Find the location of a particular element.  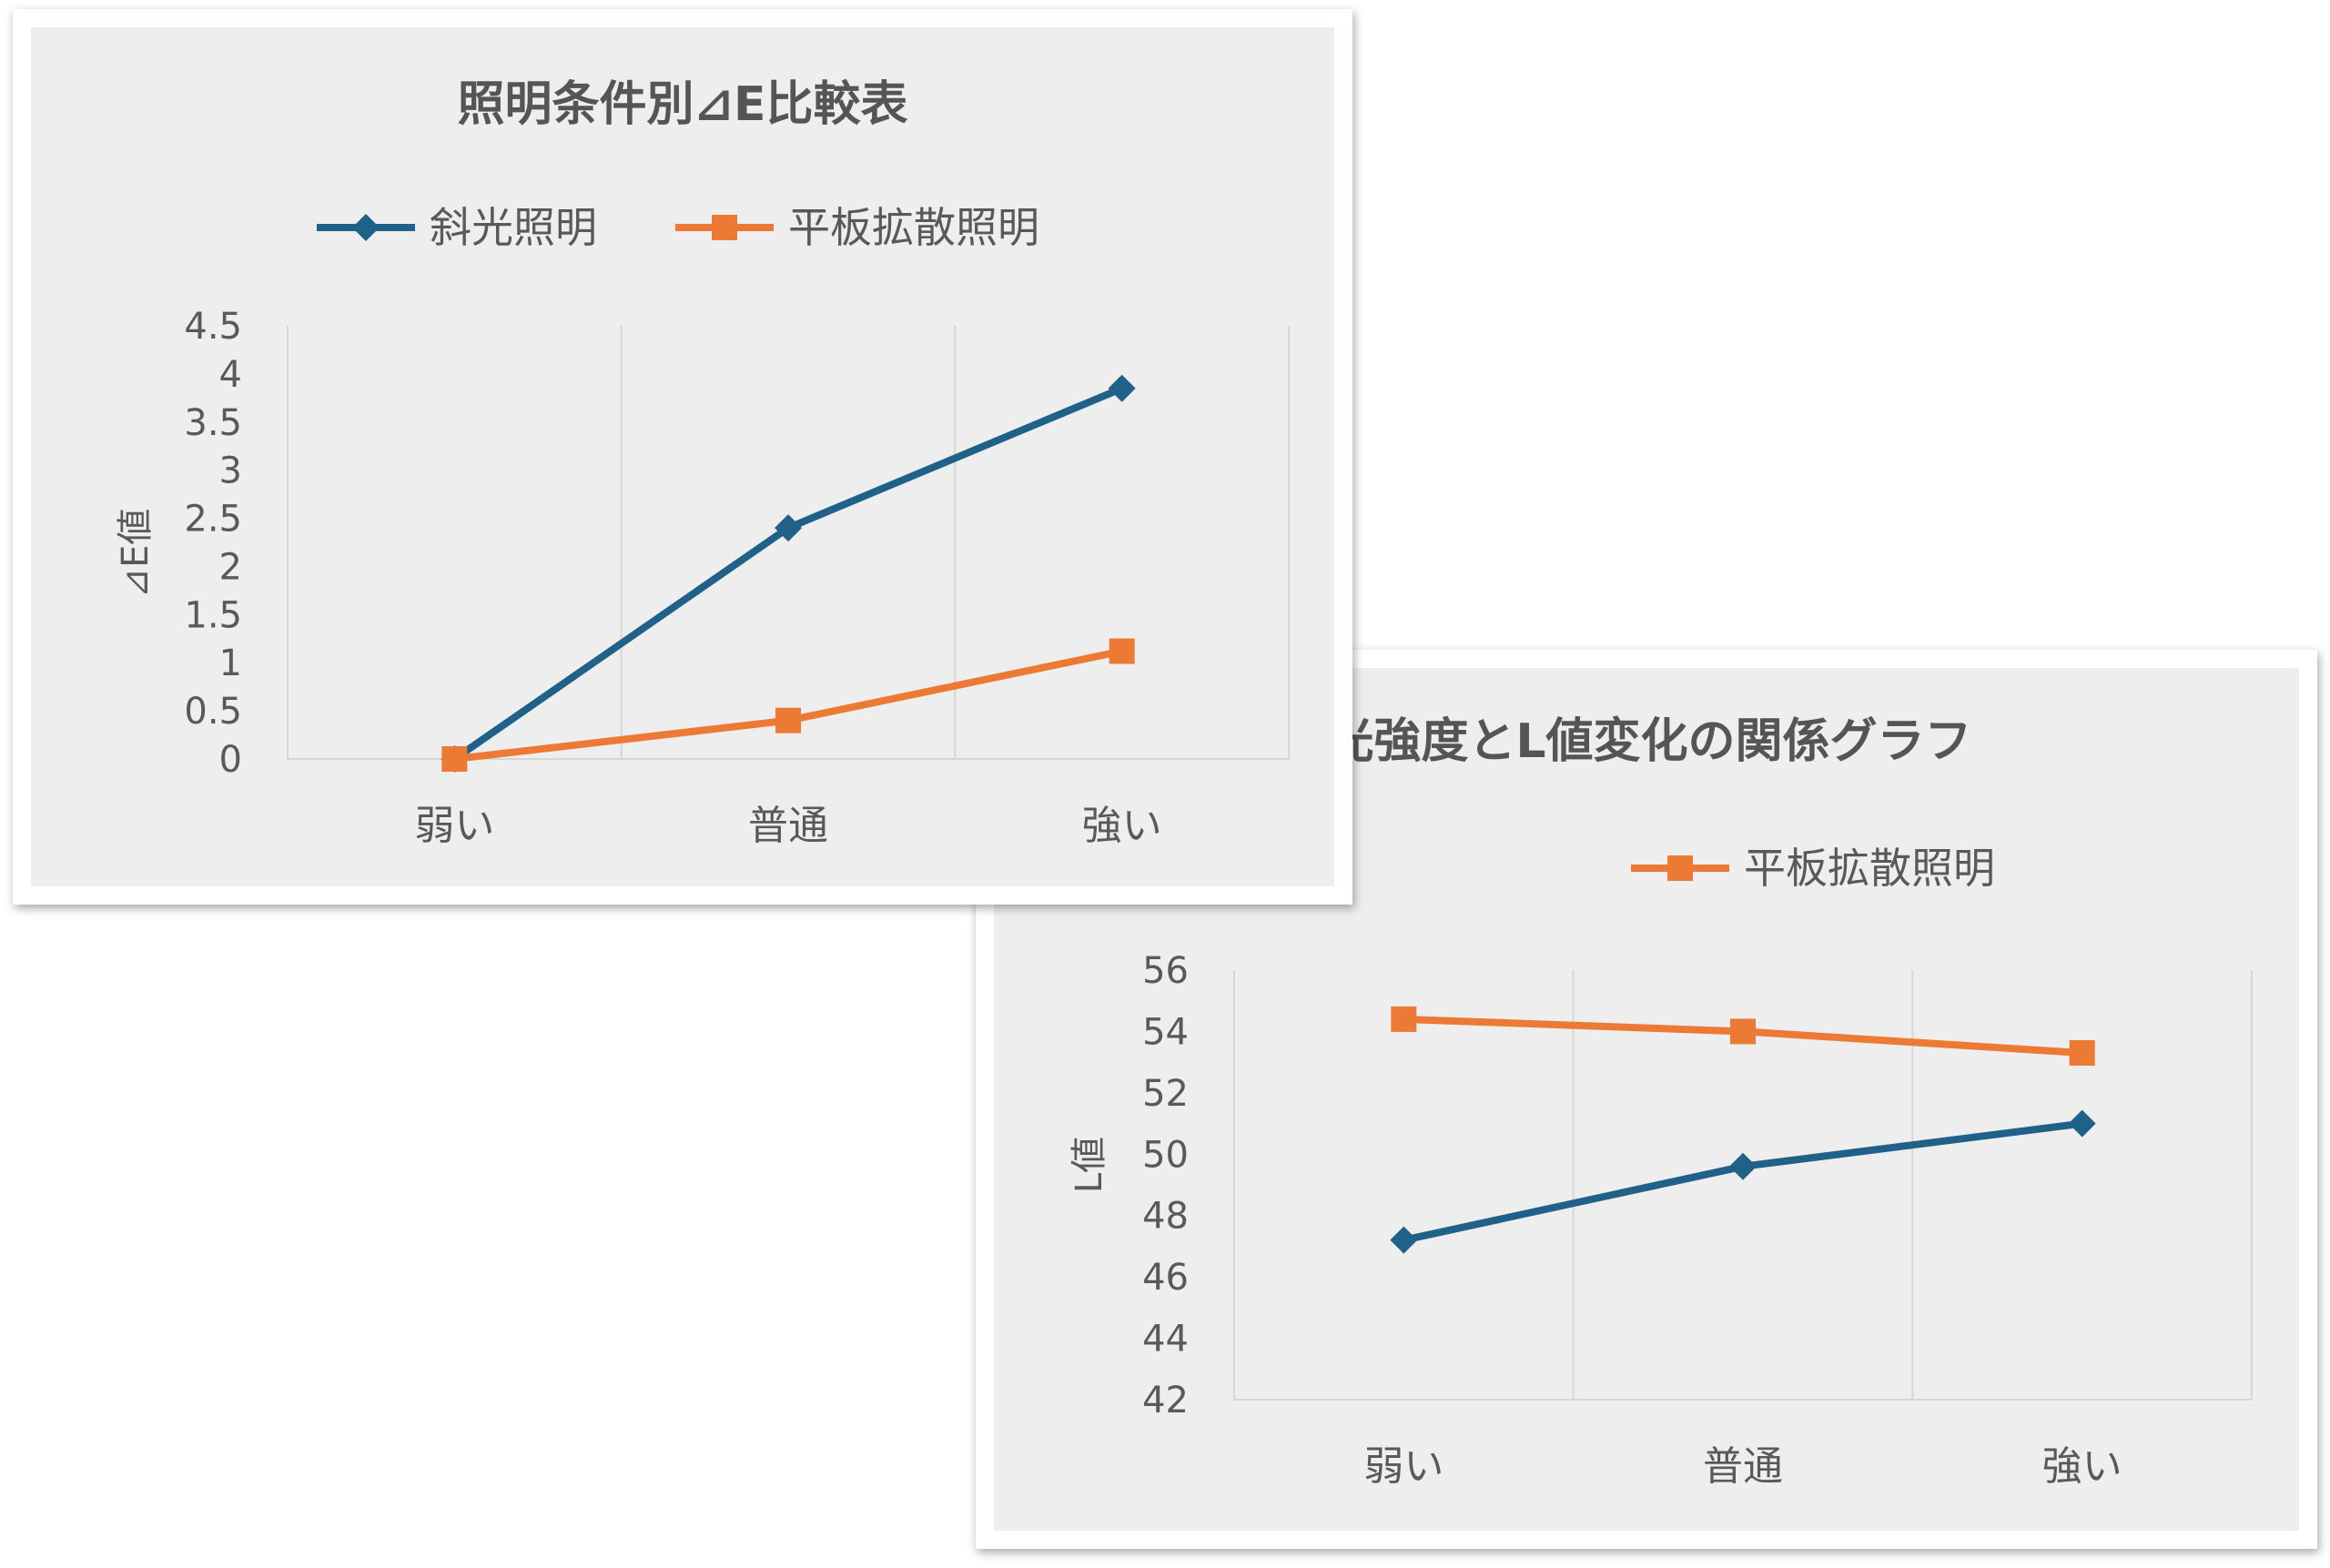

y-tick-label: 2.5 is located at coordinates (213, 520).